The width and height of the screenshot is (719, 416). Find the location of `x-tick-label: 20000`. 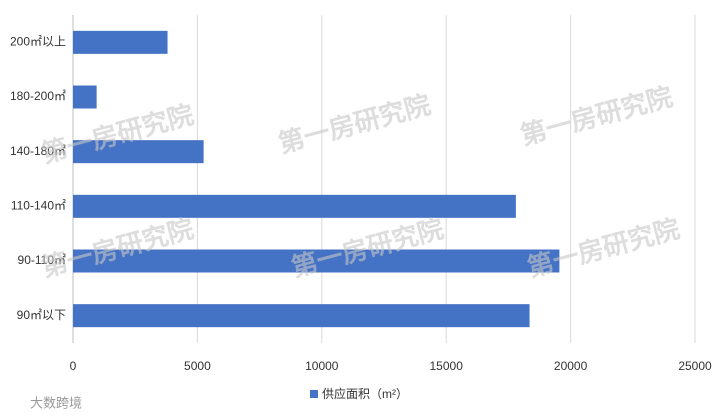

x-tick-label: 20000 is located at coordinates (571, 366).